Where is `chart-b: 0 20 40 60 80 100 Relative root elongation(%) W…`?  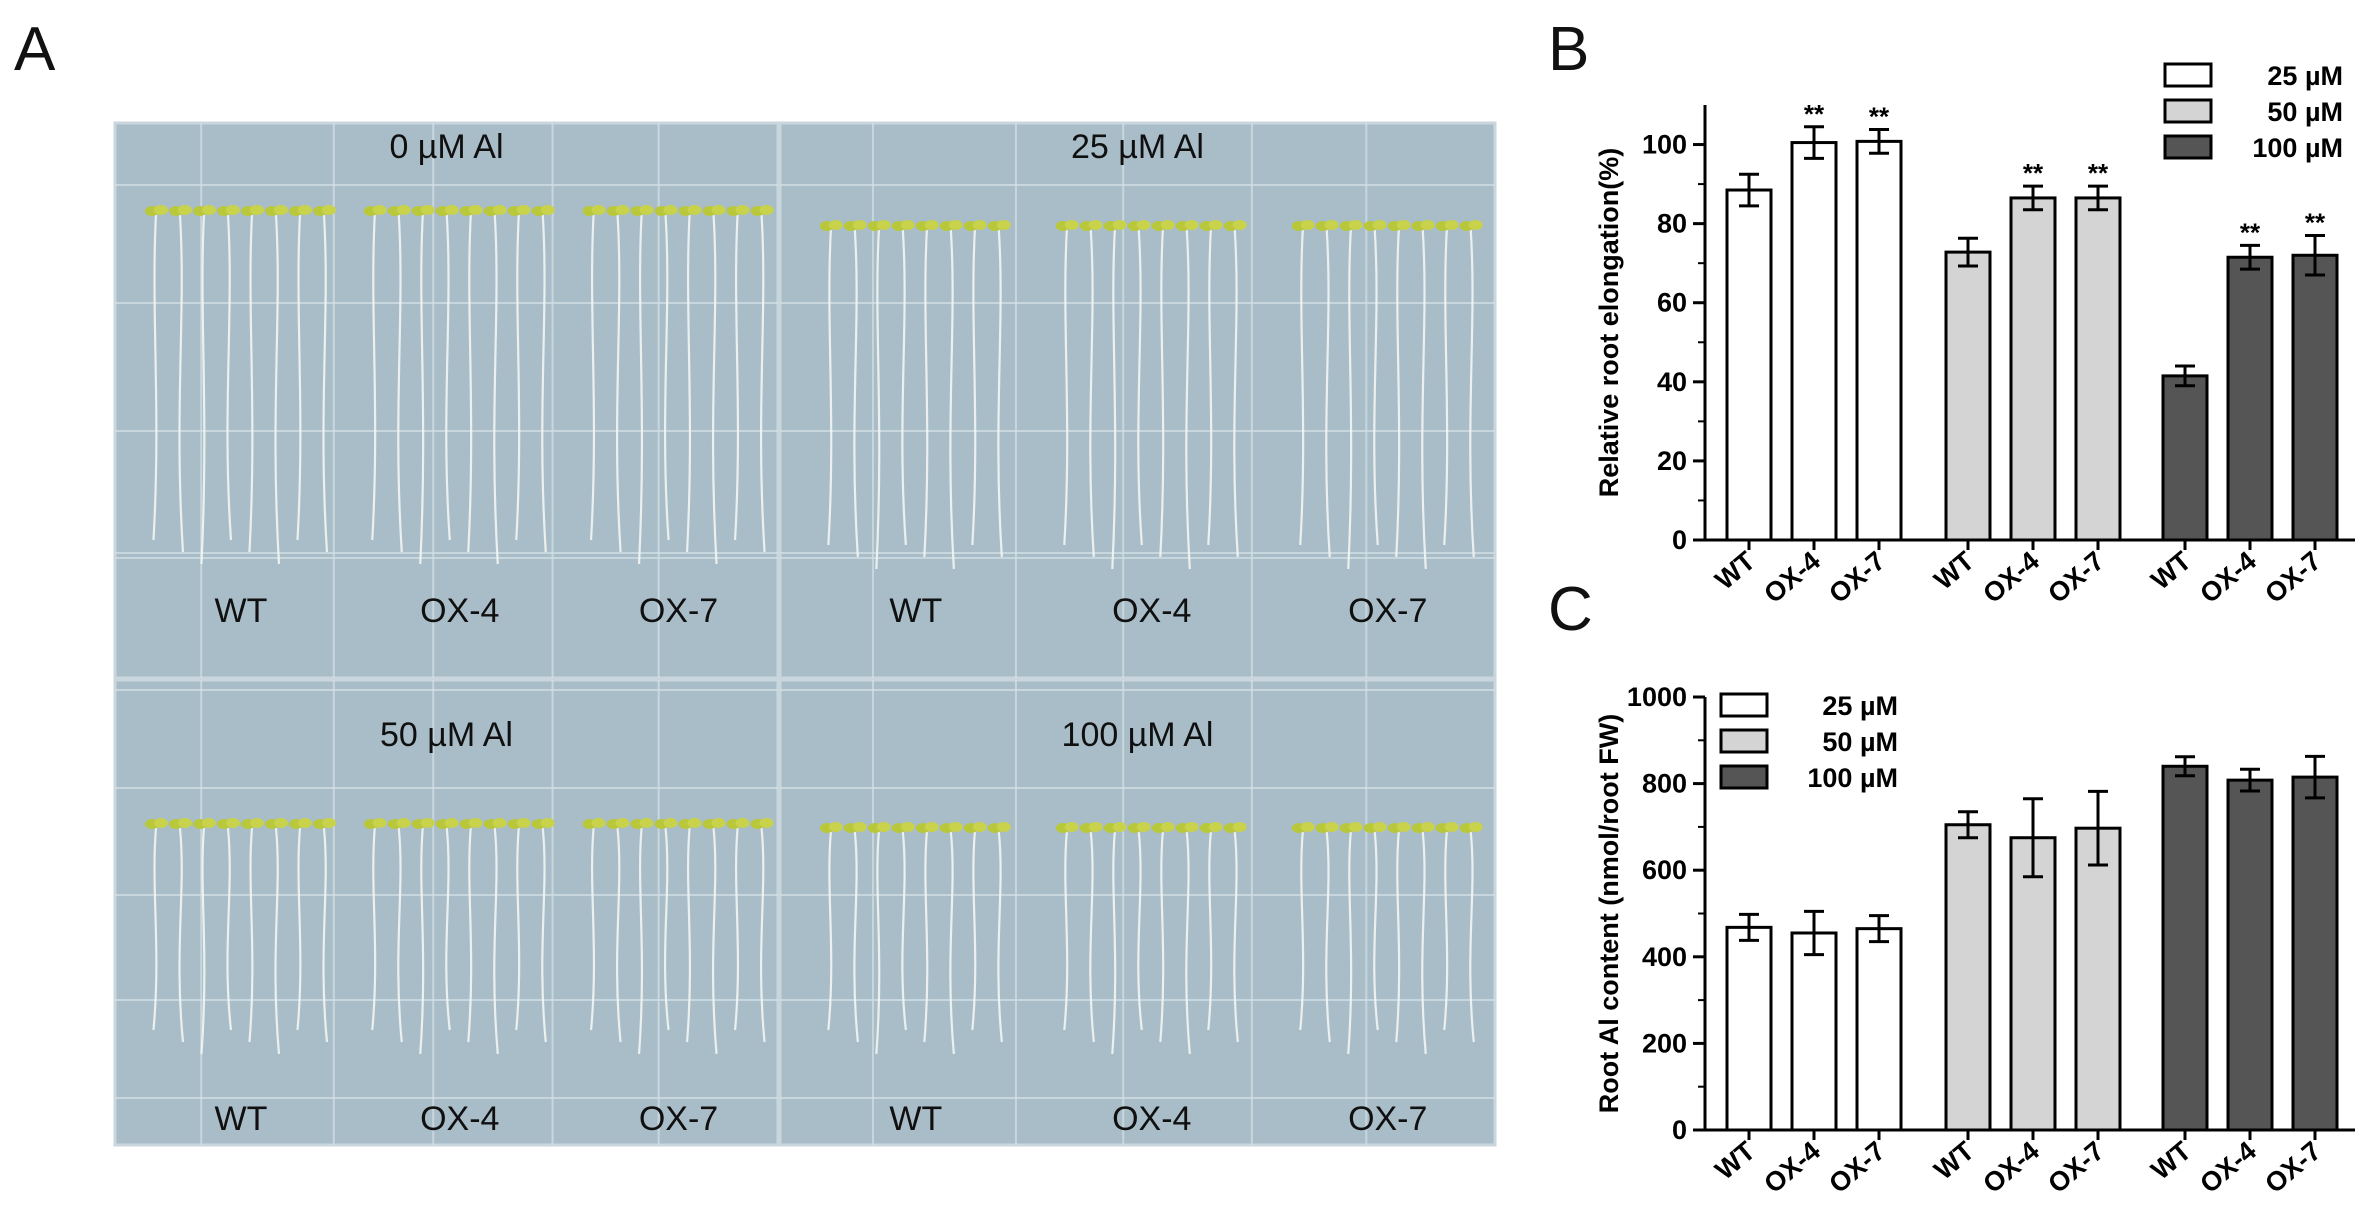 chart-b: 0 20 40 60 80 100 Relative root elongation(%) W… is located at coordinates (1974, 335).